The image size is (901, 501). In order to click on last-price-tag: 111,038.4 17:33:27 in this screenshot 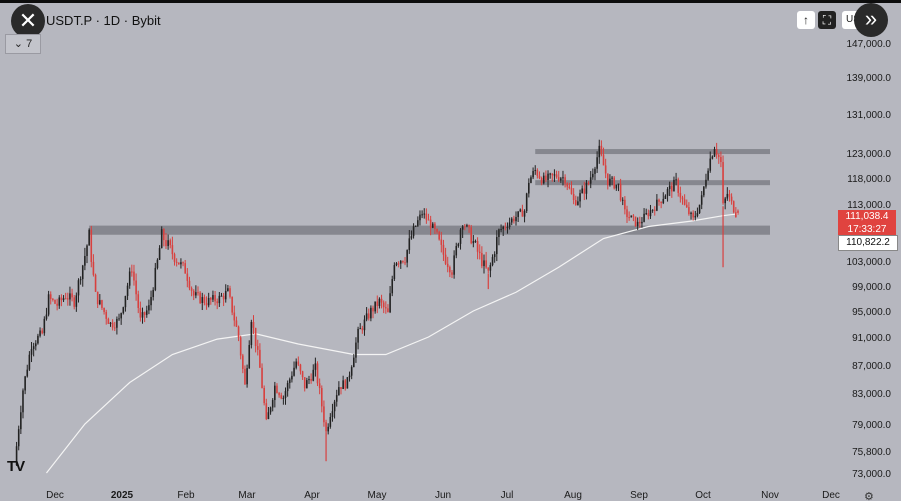, I will do `click(867, 223)`.